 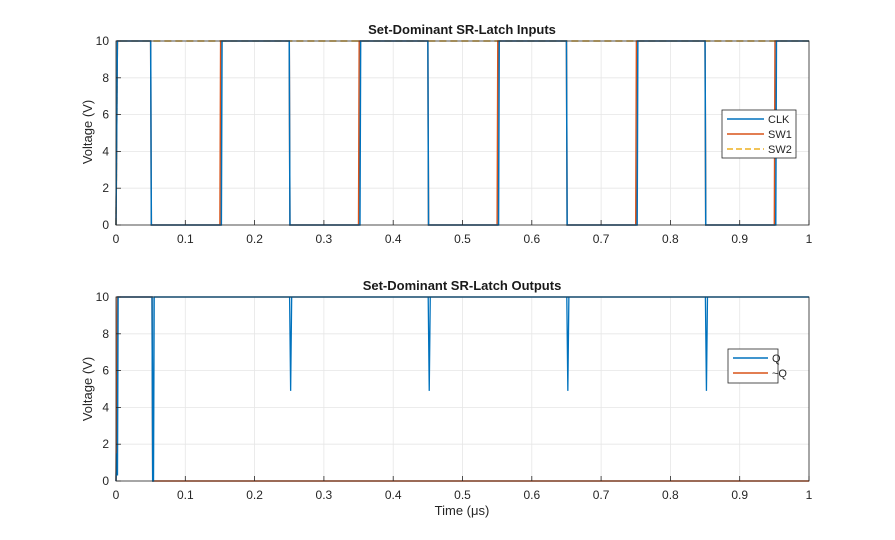 What do you see at coordinates (462, 285) in the screenshot?
I see `outputs-chart-title: Set-Dominant SR-Latch Outputs` at bounding box center [462, 285].